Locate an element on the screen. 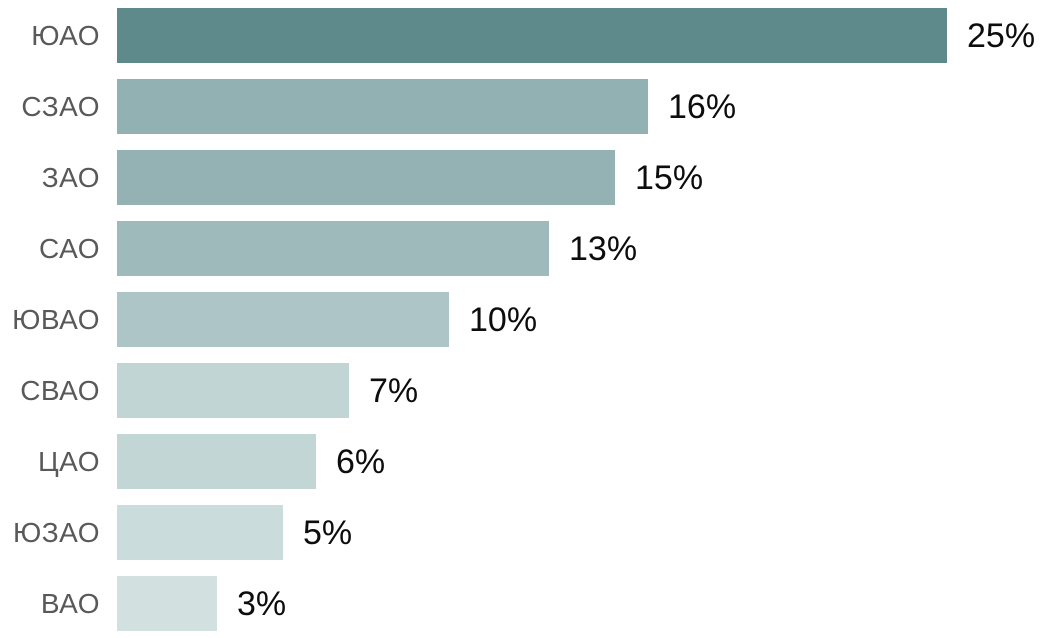 This screenshot has width=1041, height=638. bar-row: ЮАО 25% is located at coordinates (520, 35).